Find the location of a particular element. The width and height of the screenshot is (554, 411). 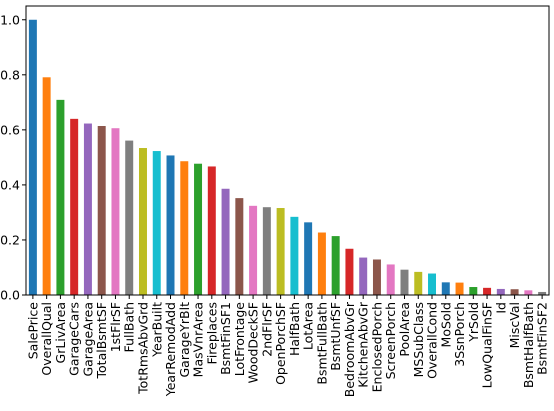

bar-SalePrice is located at coordinates (32, 157).